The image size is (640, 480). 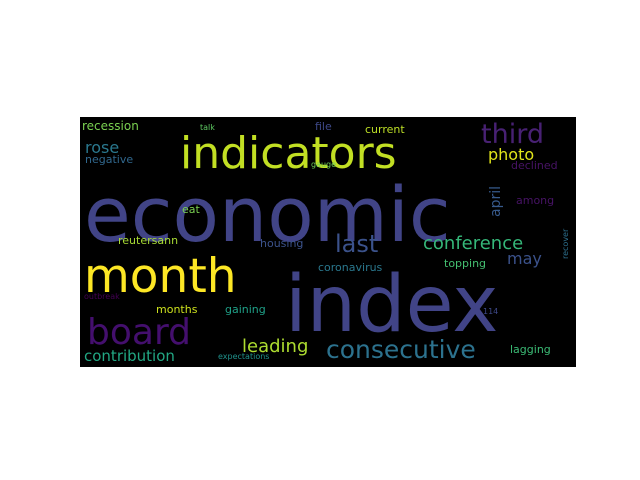 I want to click on word-month: month, so click(x=160, y=276).